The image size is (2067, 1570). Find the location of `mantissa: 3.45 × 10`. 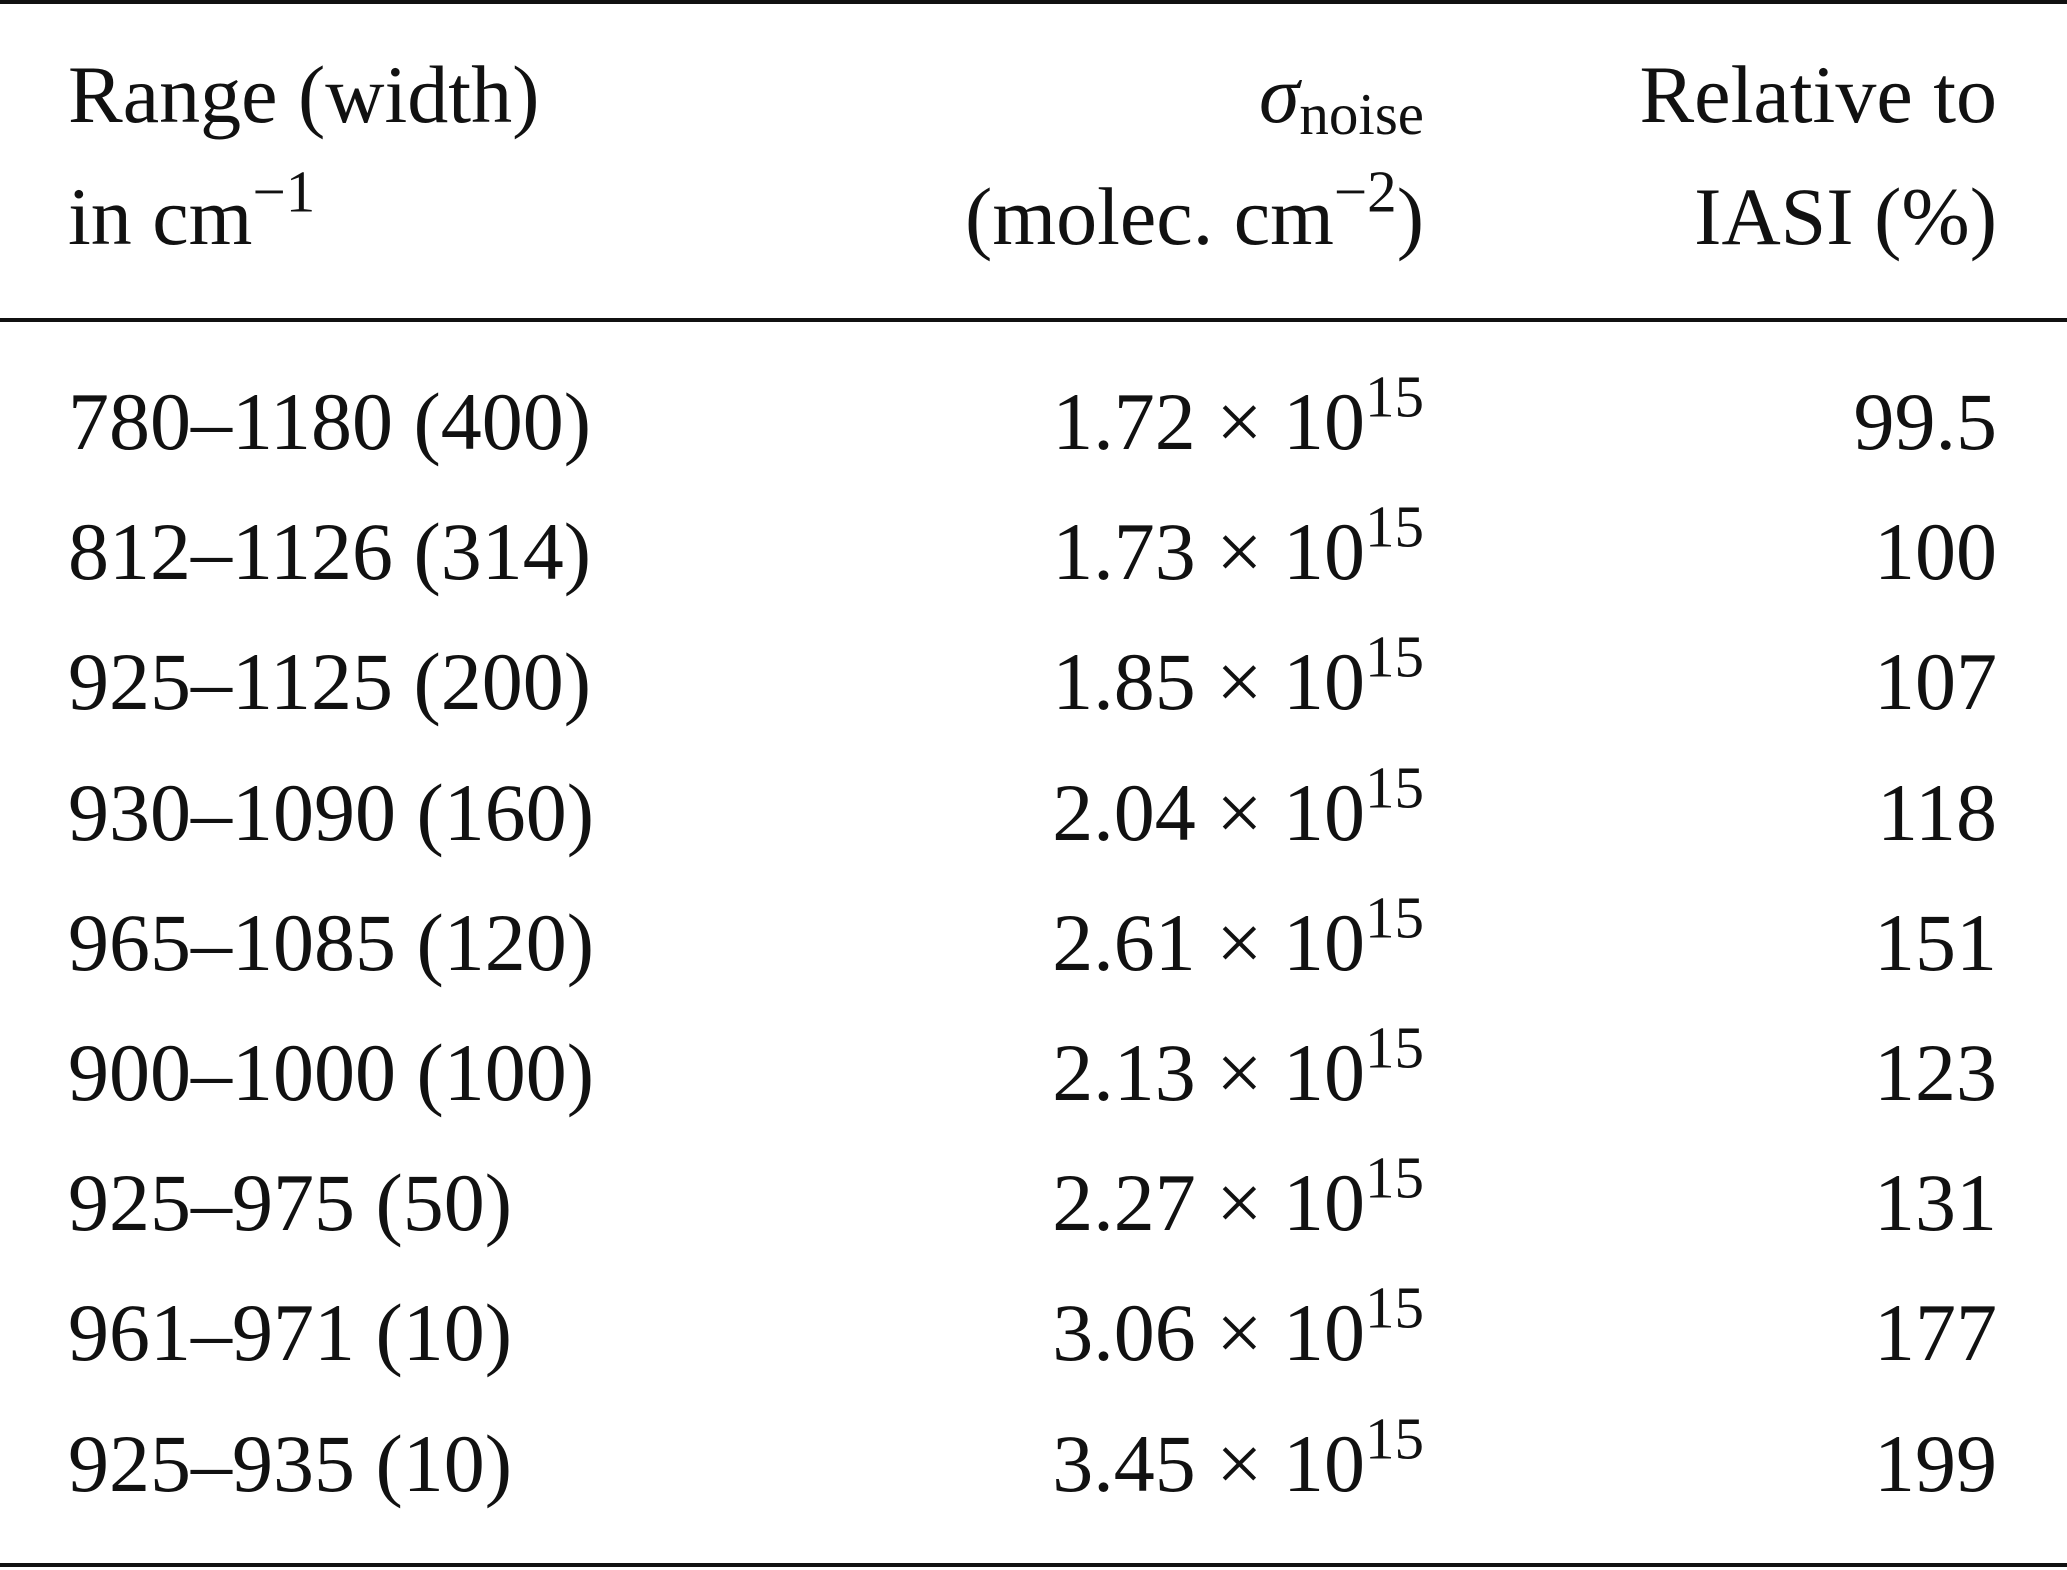

mantissa: 3.45 × 10 is located at coordinates (1208, 1463).